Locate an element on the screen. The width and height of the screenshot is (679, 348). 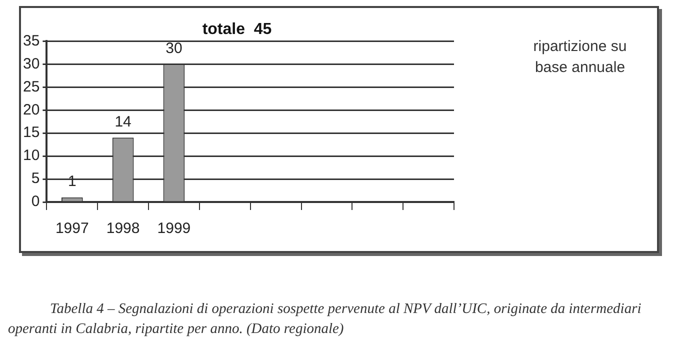
chart-title: totale 45 is located at coordinates (237, 29).